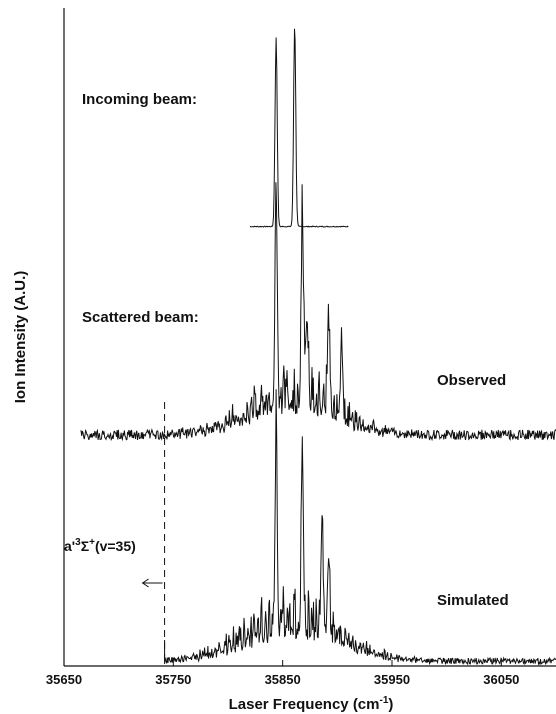 Image resolution: width=556 pixels, height=714 pixels. I want to click on x-tick-label: 35650, so click(64, 679).